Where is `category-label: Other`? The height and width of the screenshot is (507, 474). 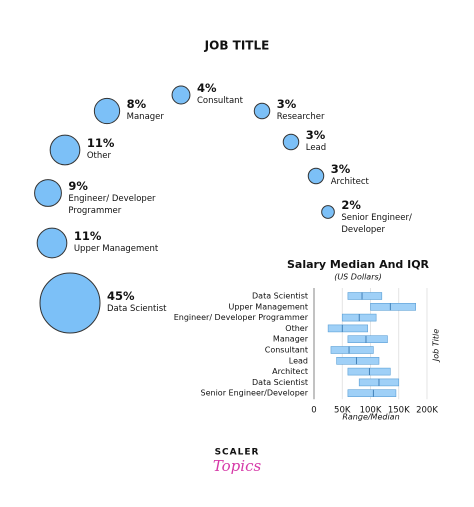
category-label: Other is located at coordinates (98, 156).